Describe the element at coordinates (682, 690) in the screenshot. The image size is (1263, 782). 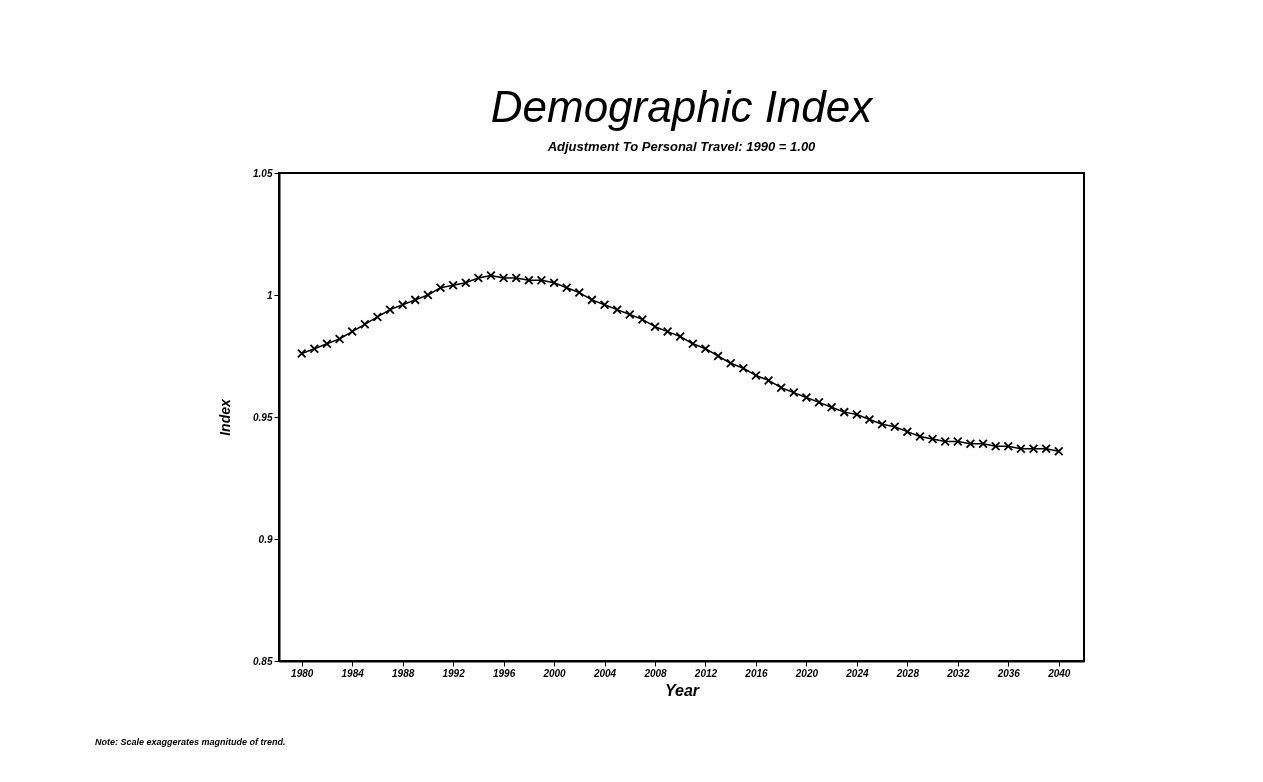
I see `x-axis-title: Year` at that location.